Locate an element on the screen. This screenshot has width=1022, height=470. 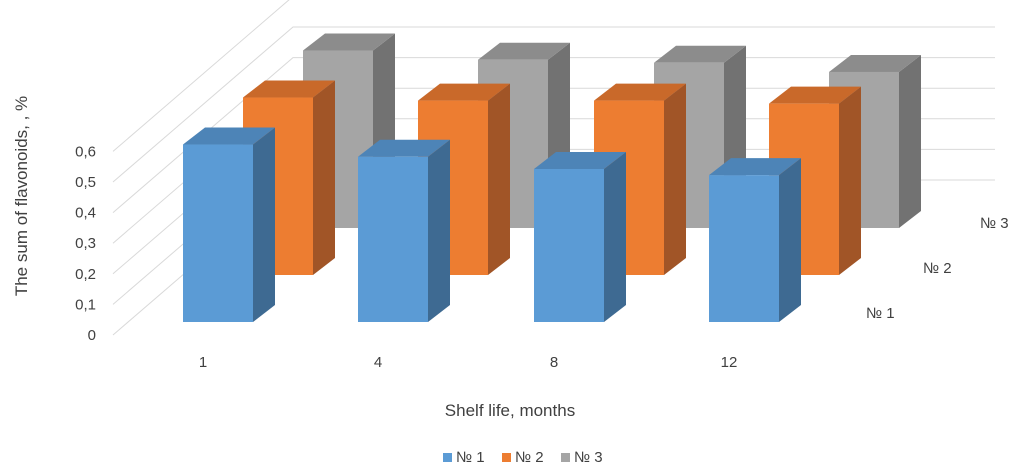
x-tick-label: 8 is located at coordinates (554, 362).